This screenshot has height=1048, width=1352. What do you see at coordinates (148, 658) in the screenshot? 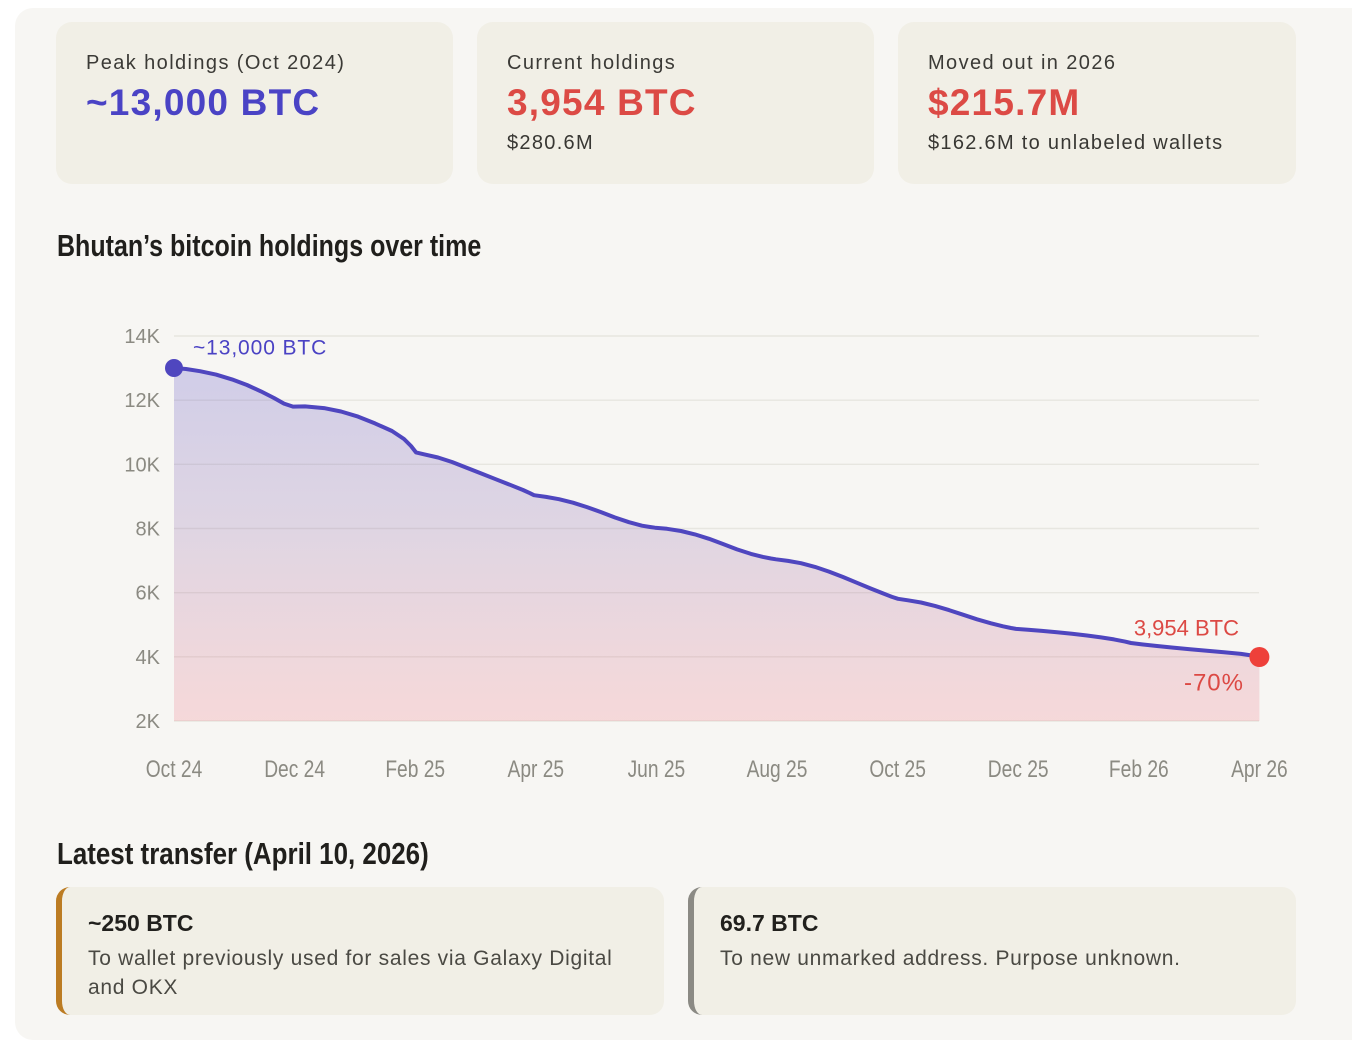
I see `svg-text: 4K` at bounding box center [148, 658].